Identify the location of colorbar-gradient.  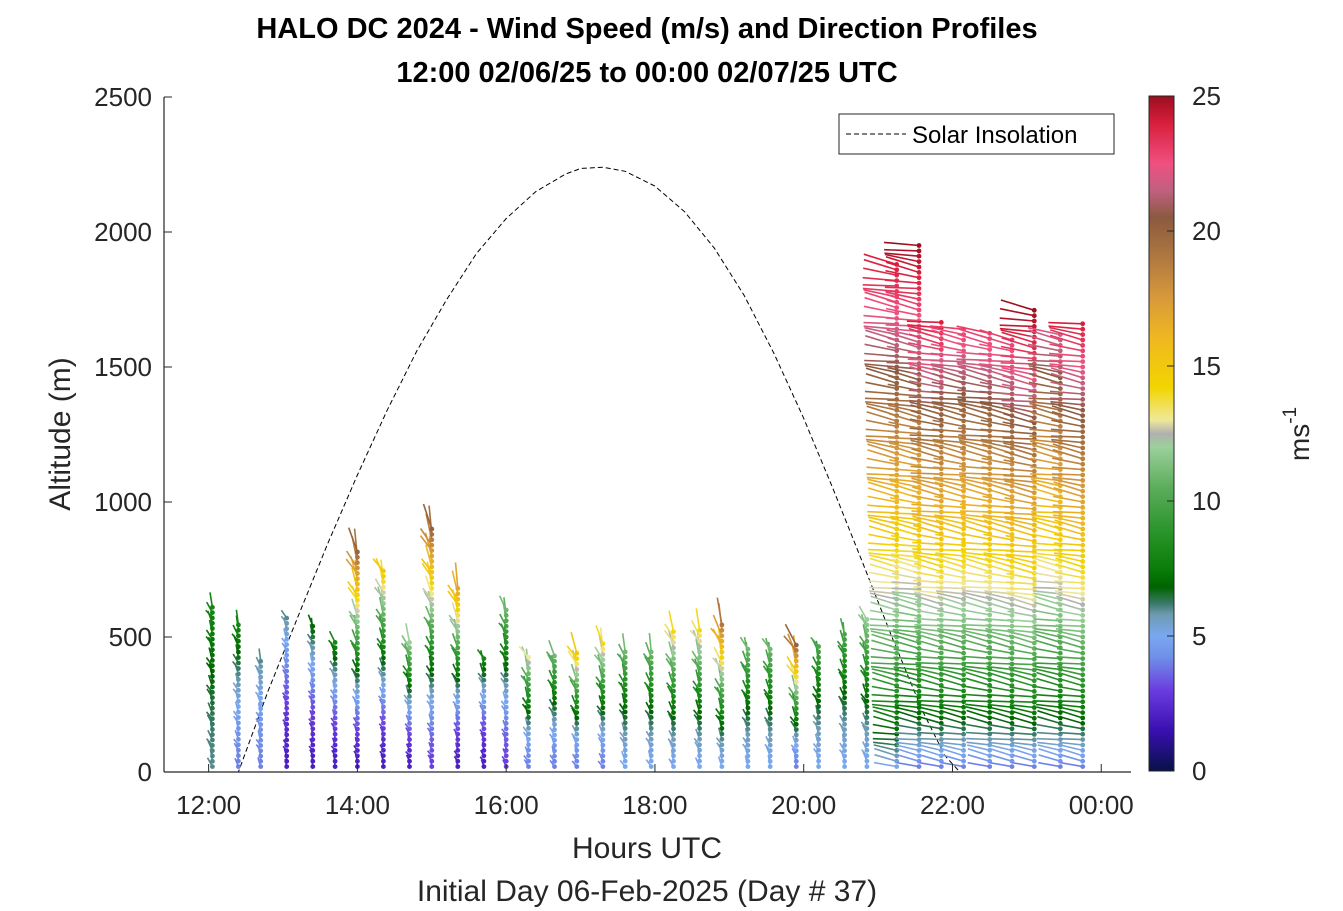
(1161, 433).